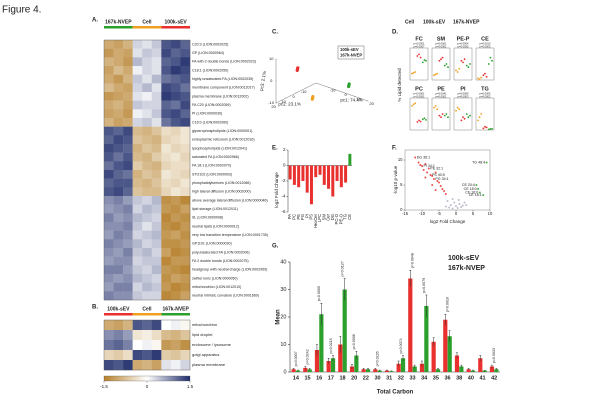  I want to click on p-label: p=0.0002, so click(485, 97).